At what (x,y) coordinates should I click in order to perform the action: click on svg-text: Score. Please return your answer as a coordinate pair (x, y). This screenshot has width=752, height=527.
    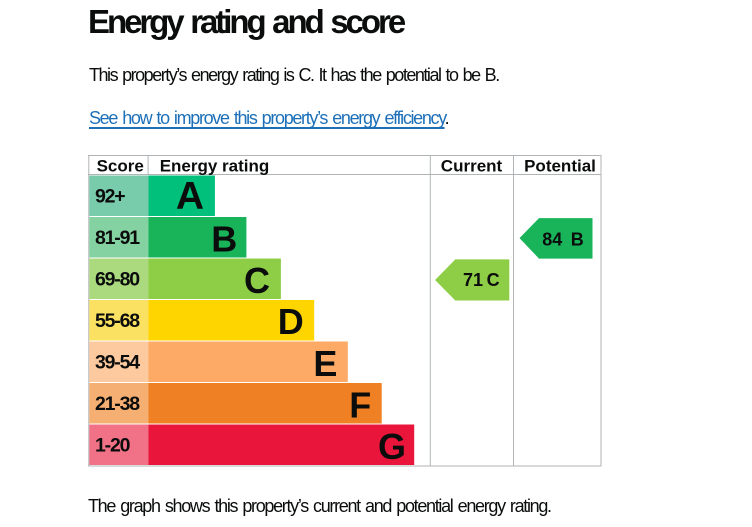
    Looking at the image, I should click on (120, 165).